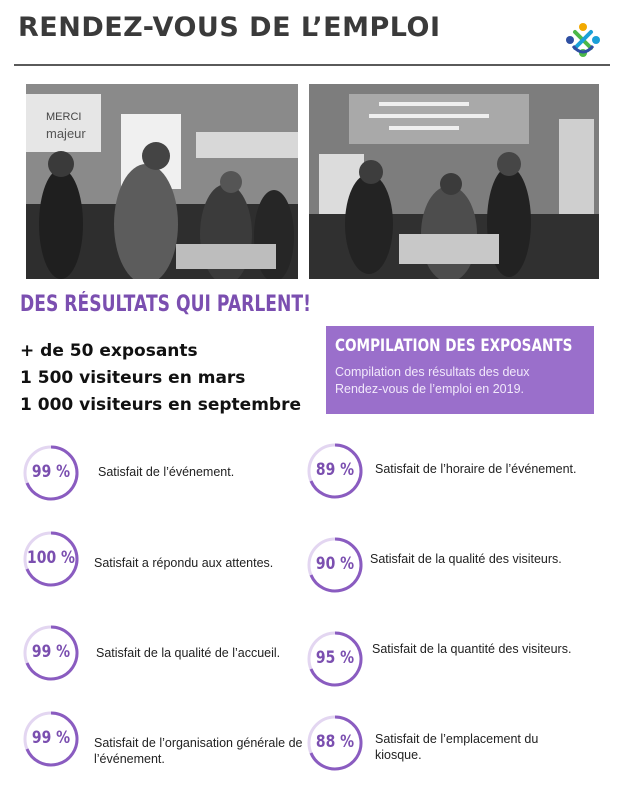  I want to click on satisfaction-label: Satisfait de la qualité des visiteurs., so click(466, 559).